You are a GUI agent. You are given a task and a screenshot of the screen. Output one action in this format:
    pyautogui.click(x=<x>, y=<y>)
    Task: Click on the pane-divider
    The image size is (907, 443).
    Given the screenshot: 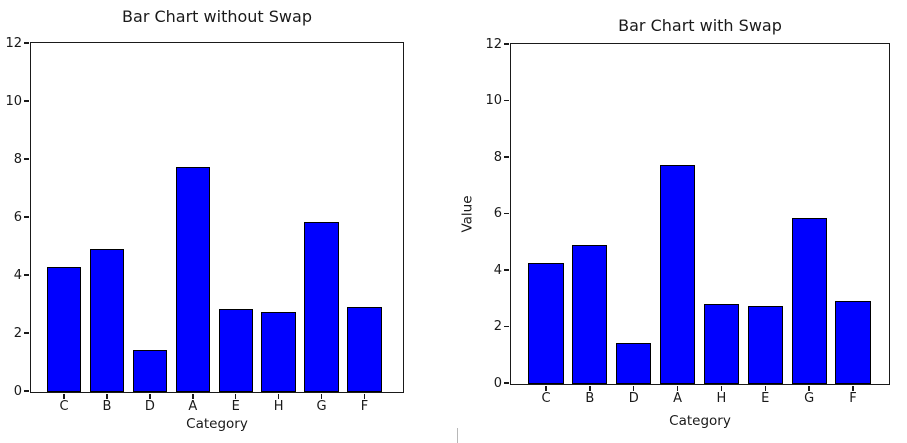 What is the action you would take?
    pyautogui.click(x=457, y=435)
    